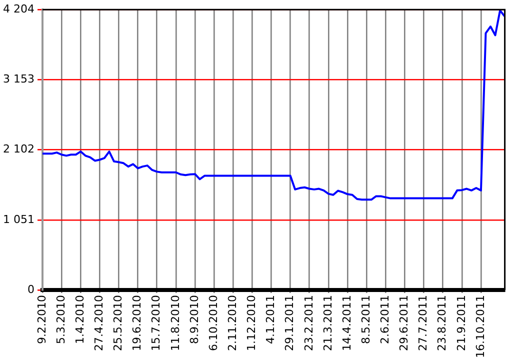  What do you see at coordinates (194, 319) in the screenshot?
I see `x-tick-label: 8.9.2010` at bounding box center [194, 319].